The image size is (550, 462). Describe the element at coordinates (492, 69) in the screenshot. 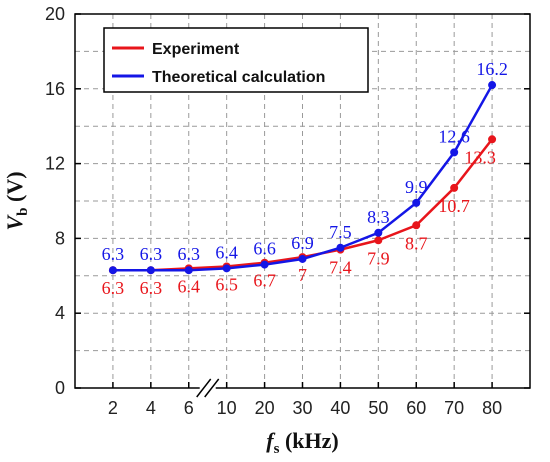

I see `data-label-theoretical: 16.2` at that location.